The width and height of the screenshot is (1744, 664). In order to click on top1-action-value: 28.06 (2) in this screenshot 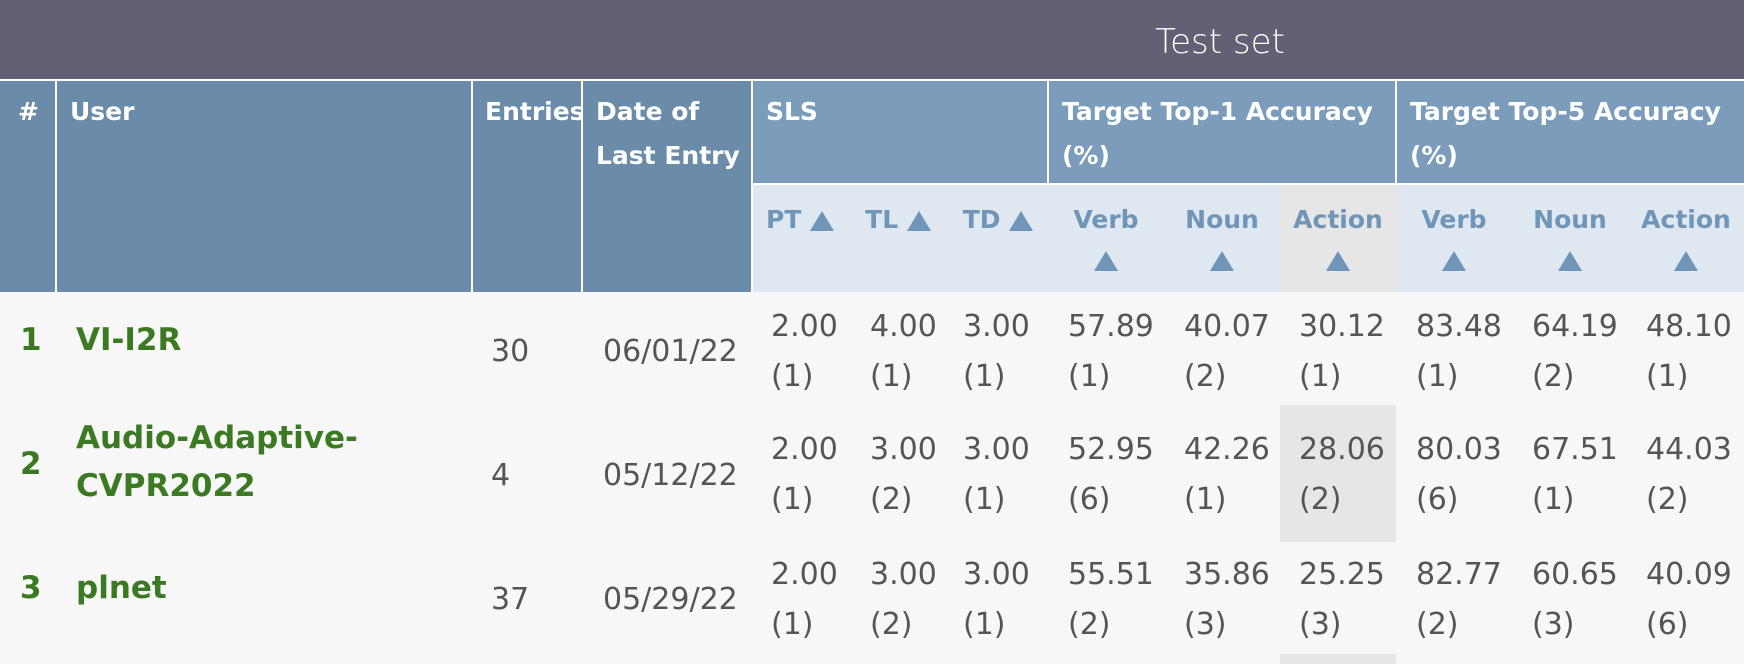, I will do `click(1342, 474)`.